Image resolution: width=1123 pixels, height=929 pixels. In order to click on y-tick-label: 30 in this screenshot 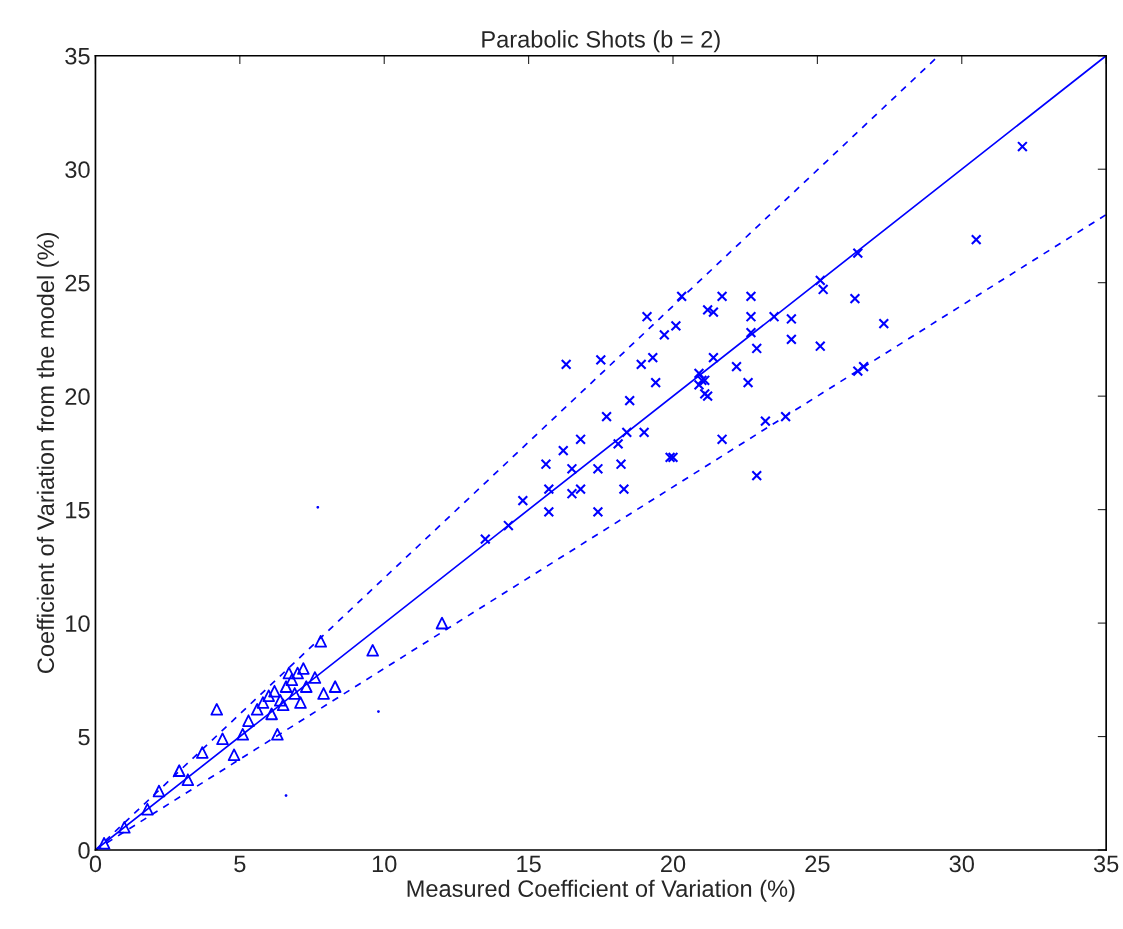, I will do `click(77, 169)`.